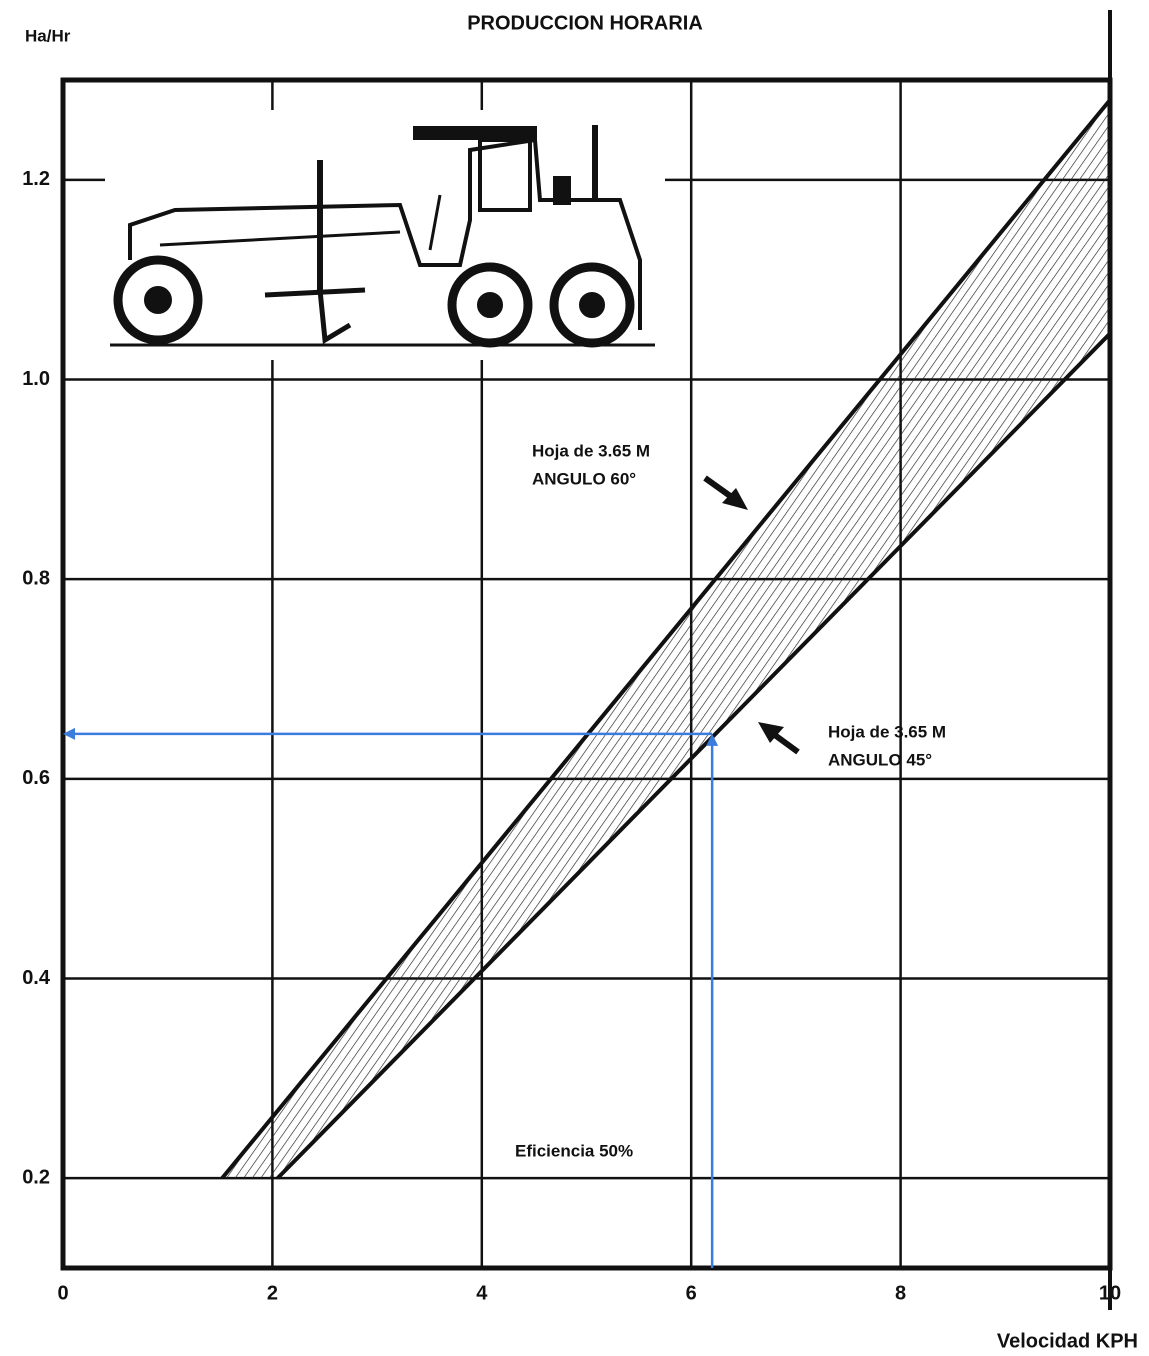 The width and height of the screenshot is (1149, 1356). Describe the element at coordinates (48, 35) in the screenshot. I see `y-axis-label: Ha/Hr` at that location.